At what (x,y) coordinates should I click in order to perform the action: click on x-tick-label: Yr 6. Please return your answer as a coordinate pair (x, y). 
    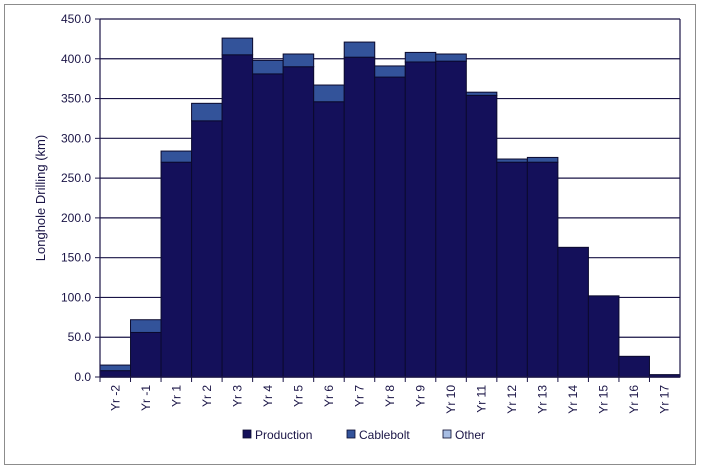
    Looking at the image, I should click on (329, 396).